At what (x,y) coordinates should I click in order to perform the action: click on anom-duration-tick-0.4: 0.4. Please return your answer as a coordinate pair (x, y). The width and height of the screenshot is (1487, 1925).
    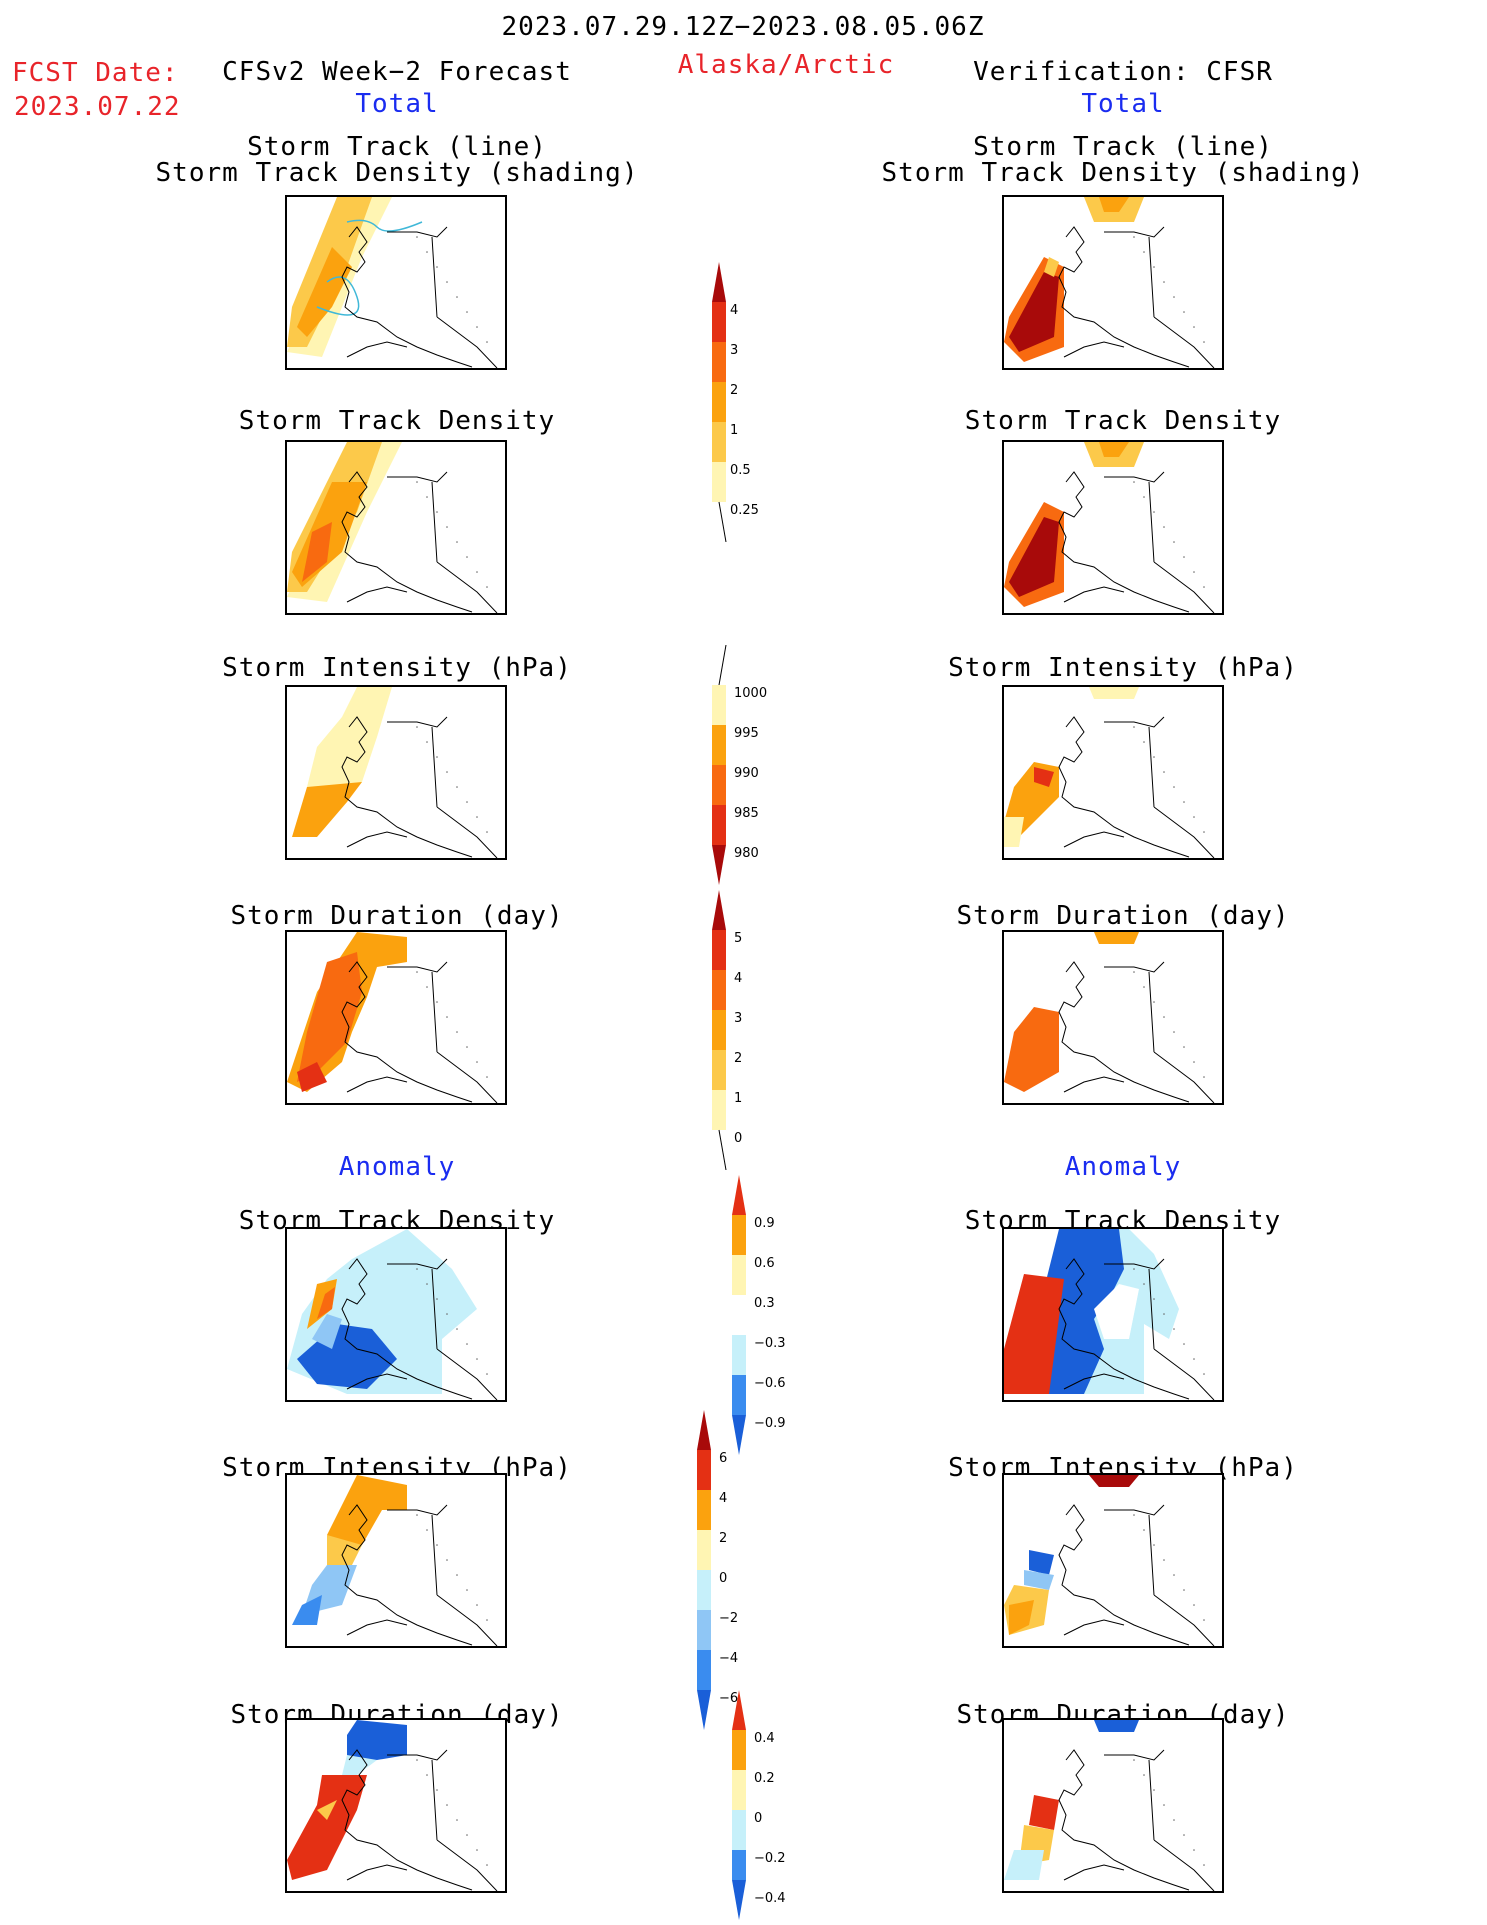
    Looking at the image, I should click on (764, 1738).